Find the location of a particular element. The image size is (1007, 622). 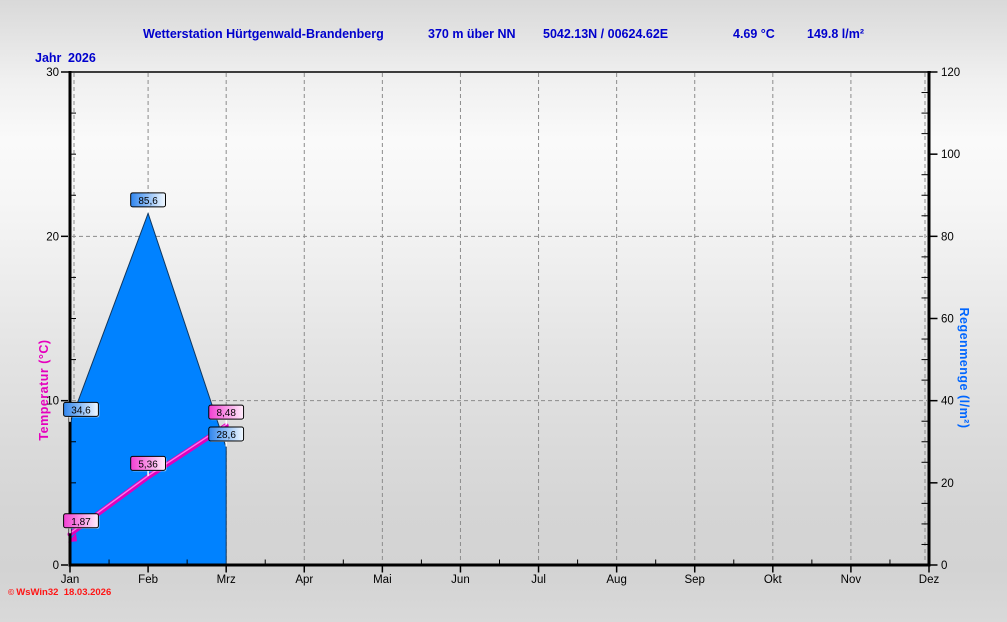

right-tick-label: 100 is located at coordinates (950, 155).